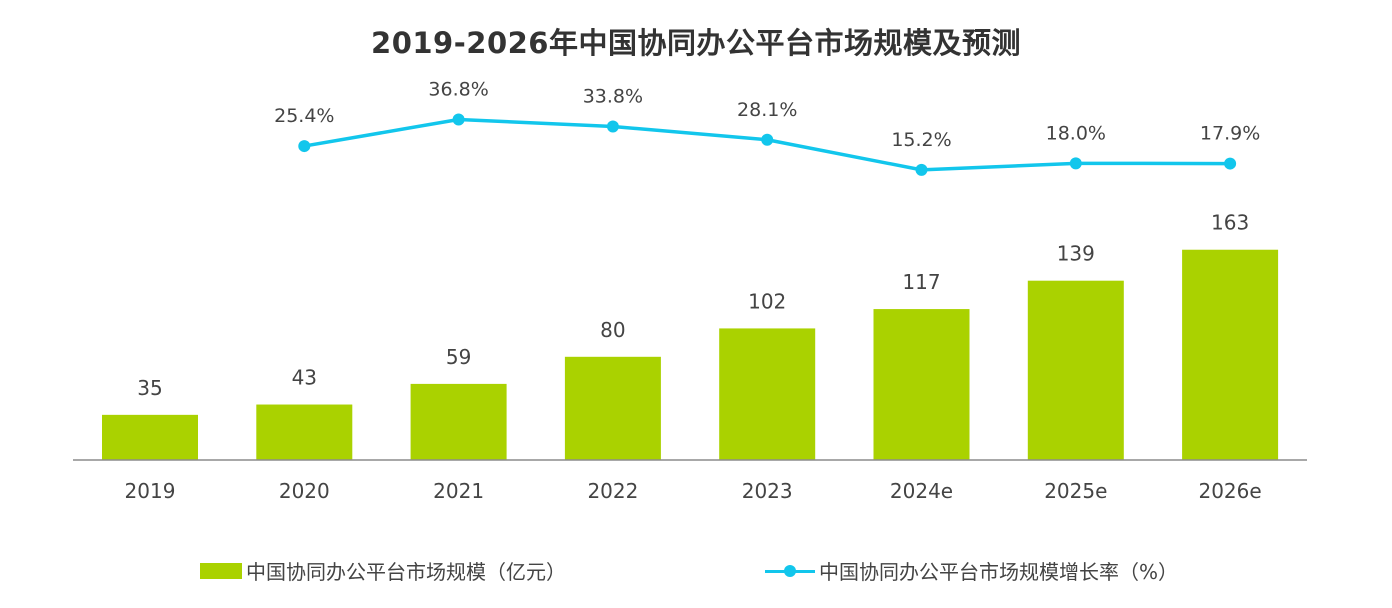 Image resolution: width=1392 pixels, height=608 pixels. I want to click on legend-label-growth-rate: 中国协同办公平台市场规模增长率（%）, so click(999, 572).